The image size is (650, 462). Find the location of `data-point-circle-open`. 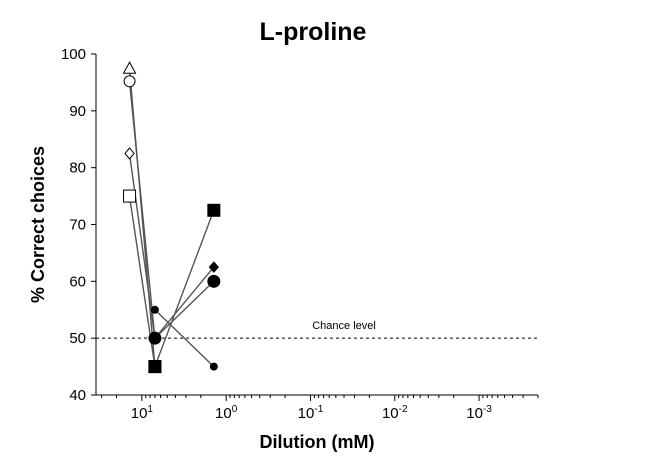

data-point-circle-open is located at coordinates (129, 81).